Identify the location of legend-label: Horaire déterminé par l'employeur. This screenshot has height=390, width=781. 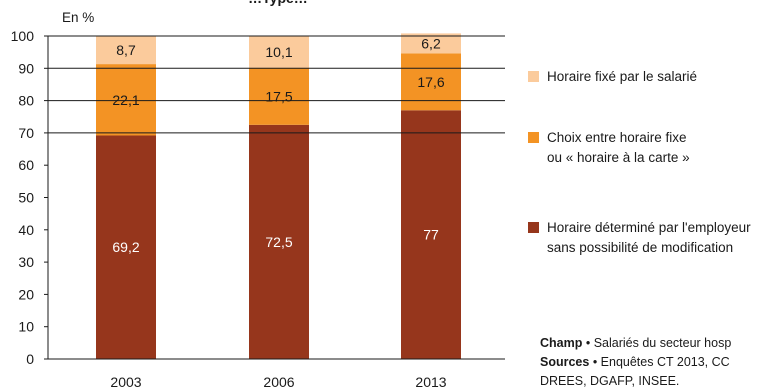
(649, 227).